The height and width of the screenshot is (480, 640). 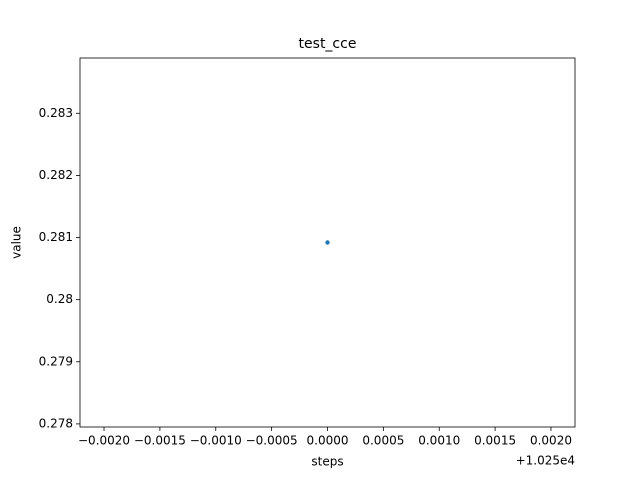 I want to click on y-tick-label: 0.283, so click(x=56, y=113).